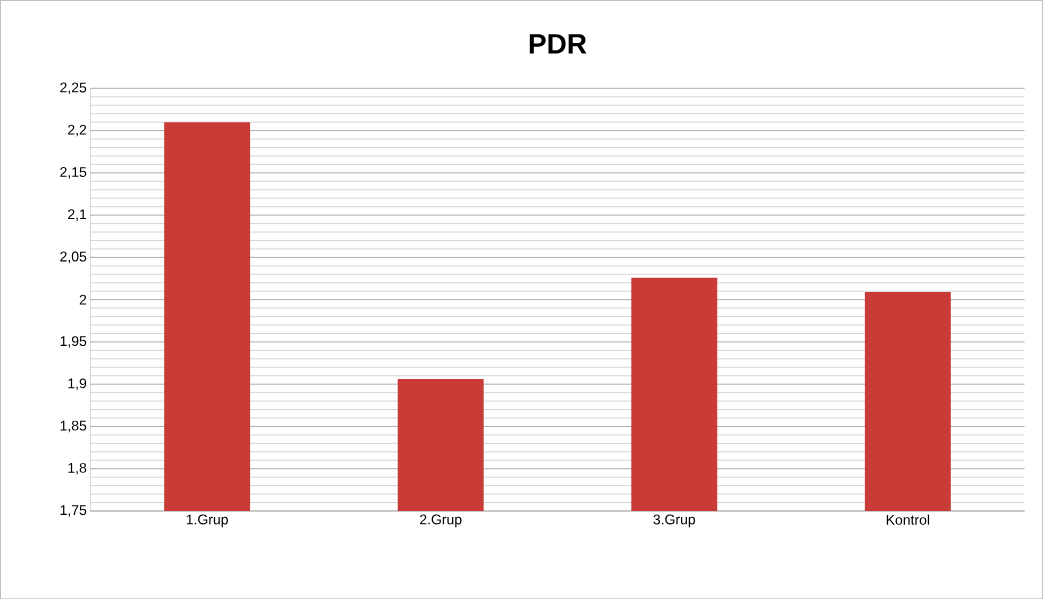 The height and width of the screenshot is (599, 1043). What do you see at coordinates (77, 130) in the screenshot?
I see `y-tick-label: 2,2` at bounding box center [77, 130].